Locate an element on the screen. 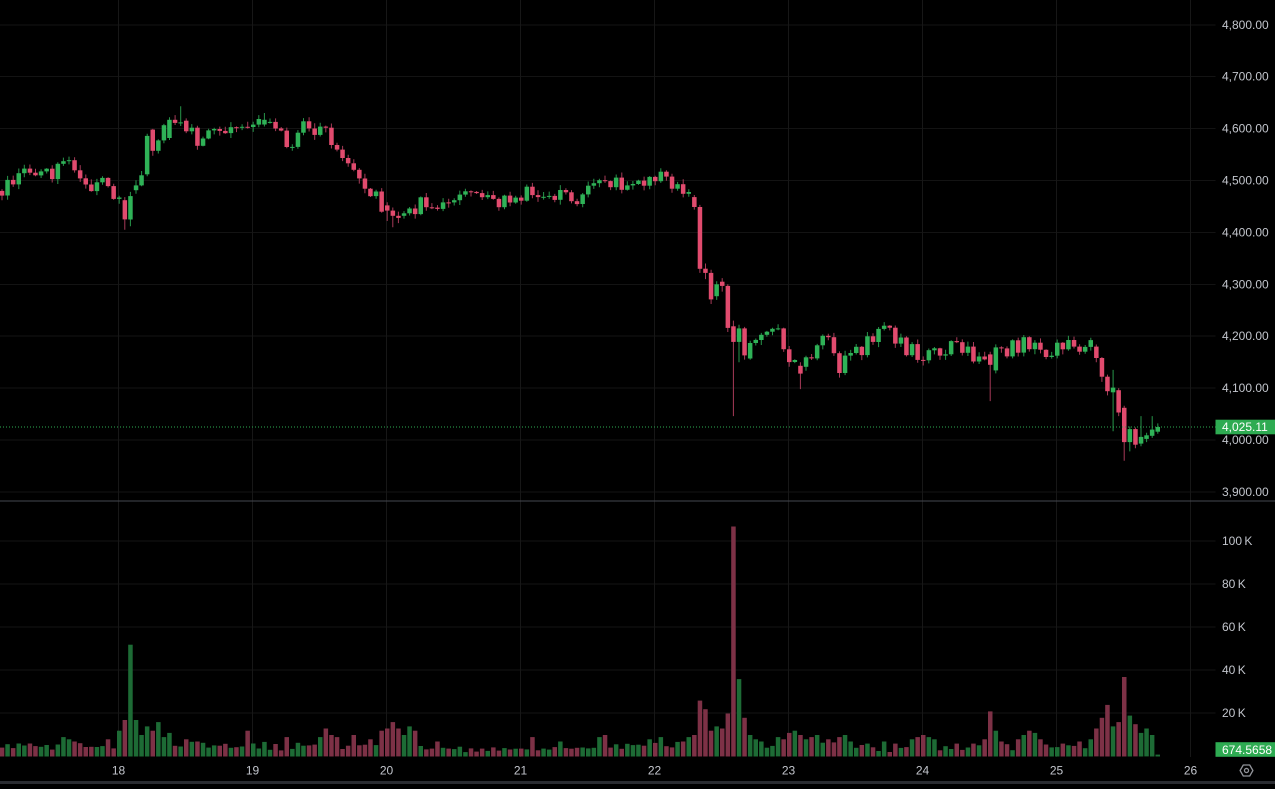  svg-text: 4,400.00 is located at coordinates (1245, 232).